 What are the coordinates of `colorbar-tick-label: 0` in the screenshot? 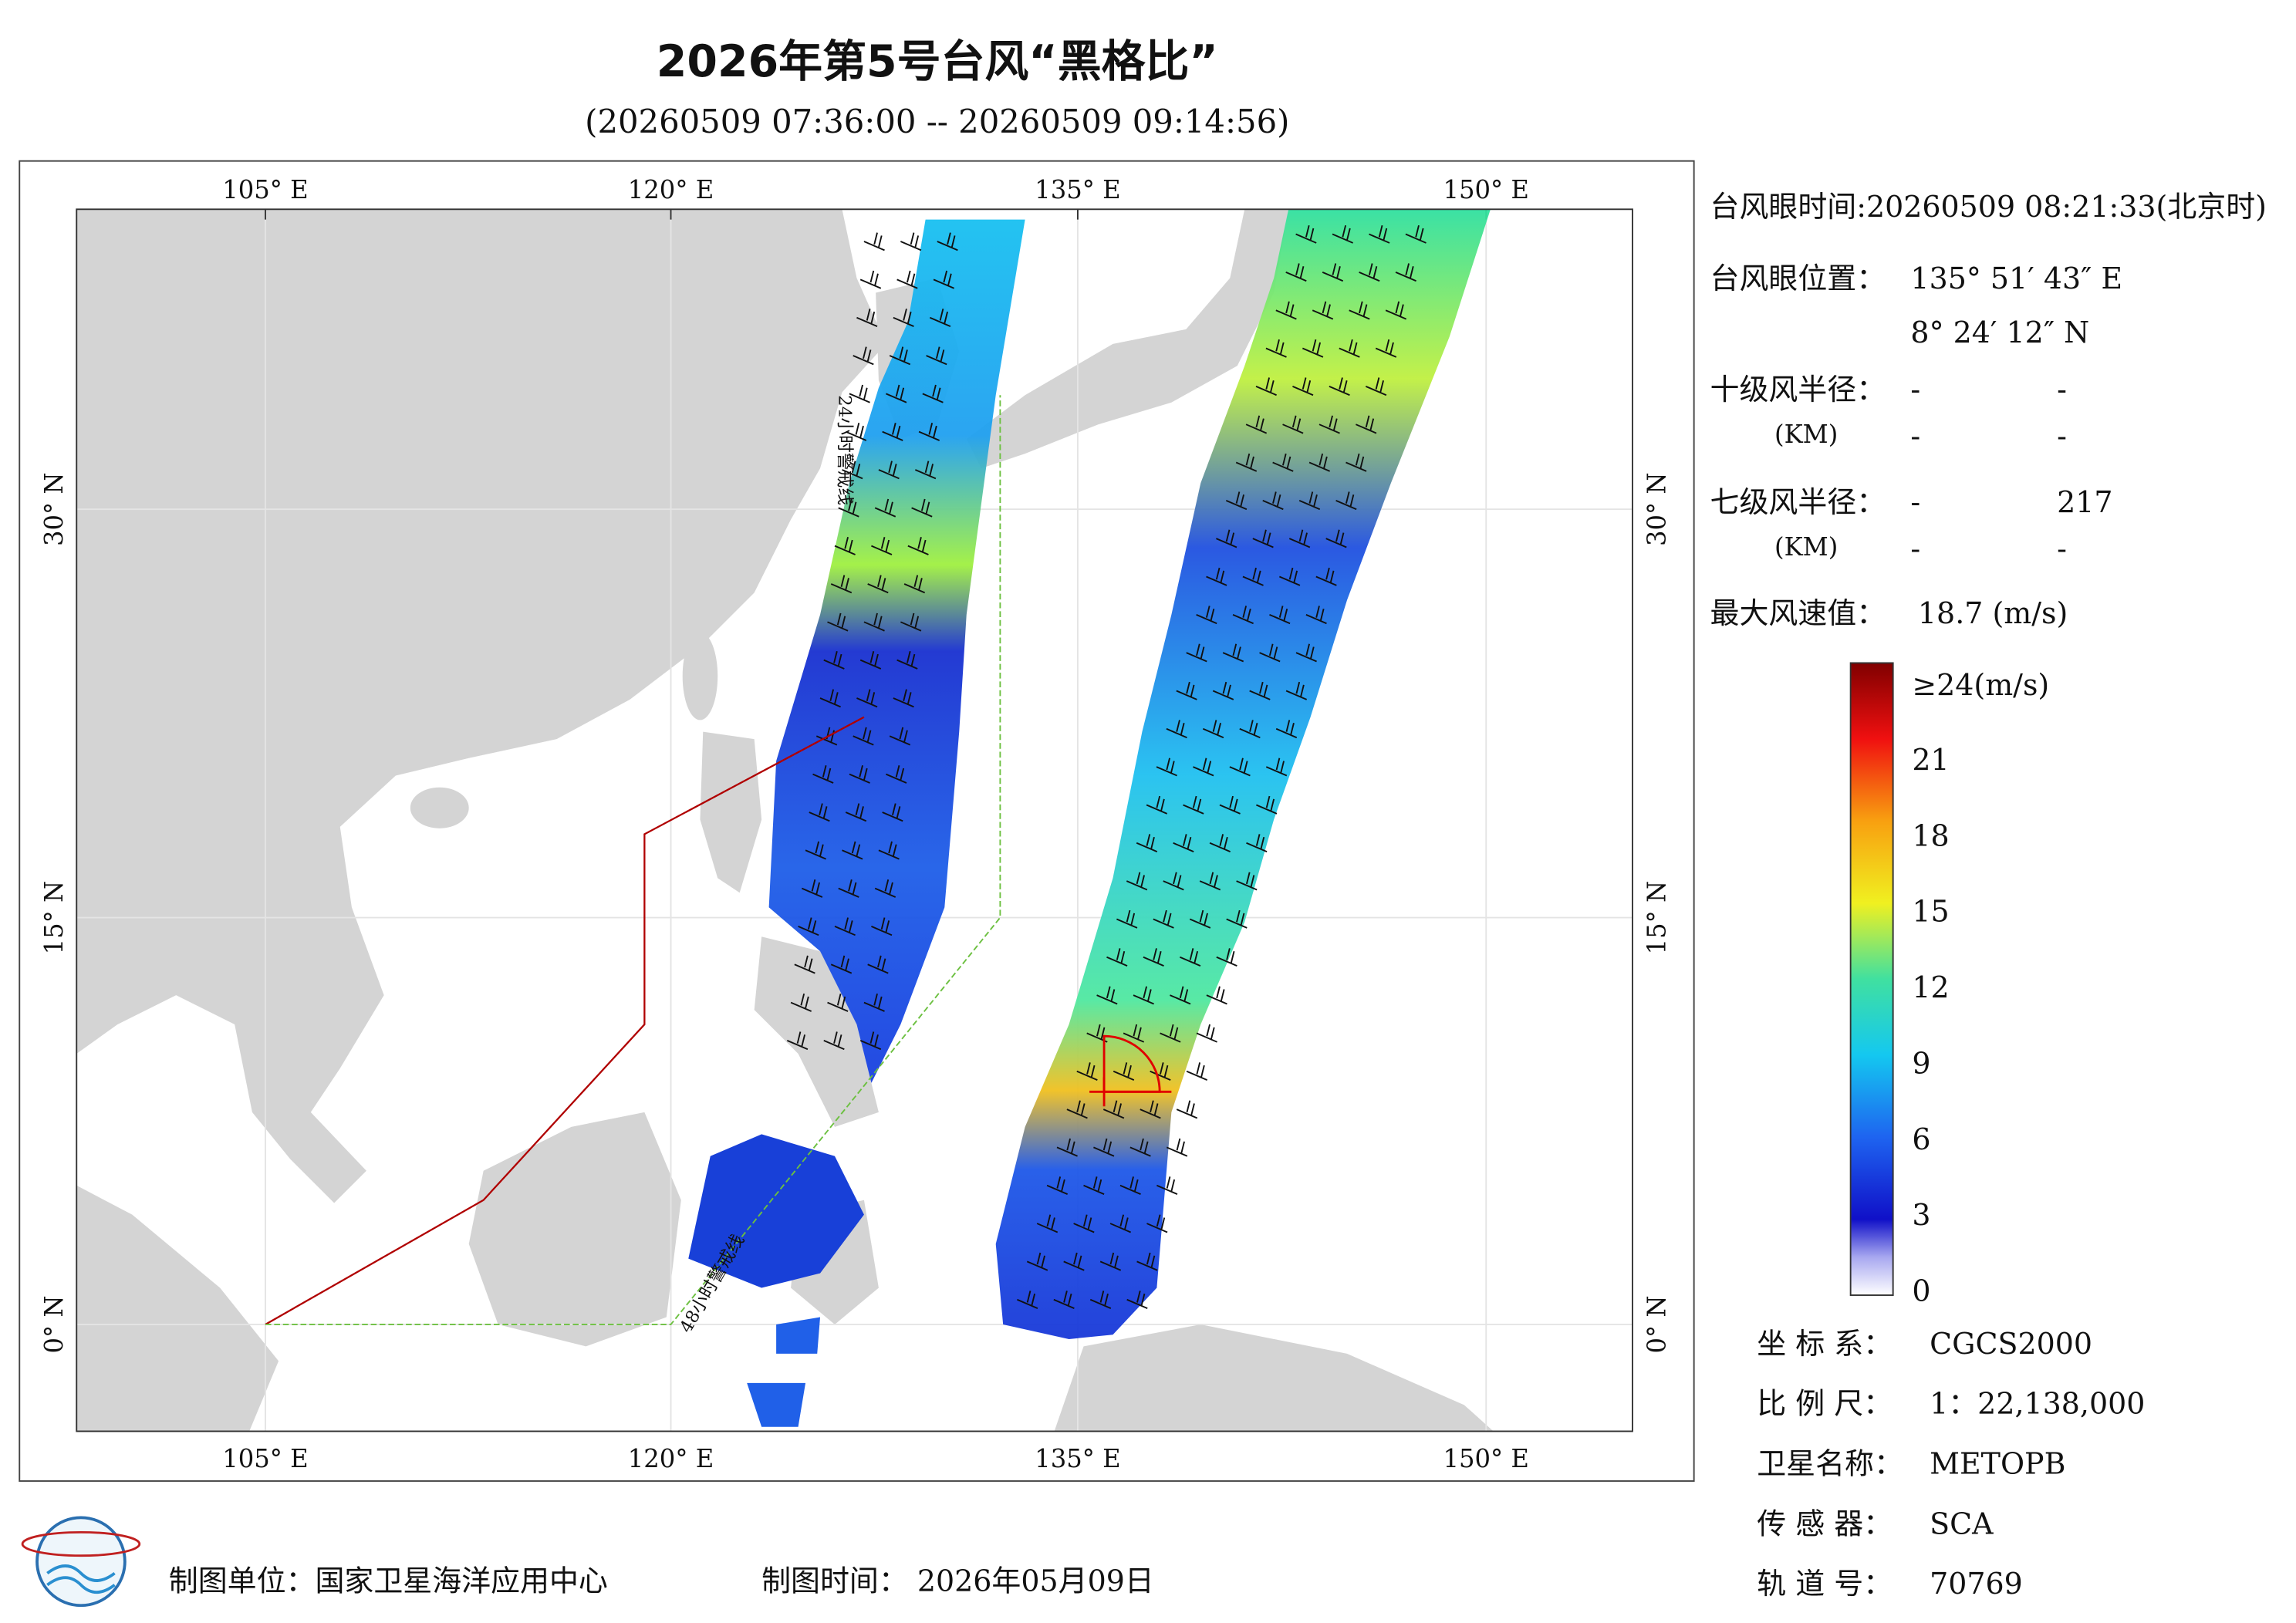 It's located at (1921, 1291).